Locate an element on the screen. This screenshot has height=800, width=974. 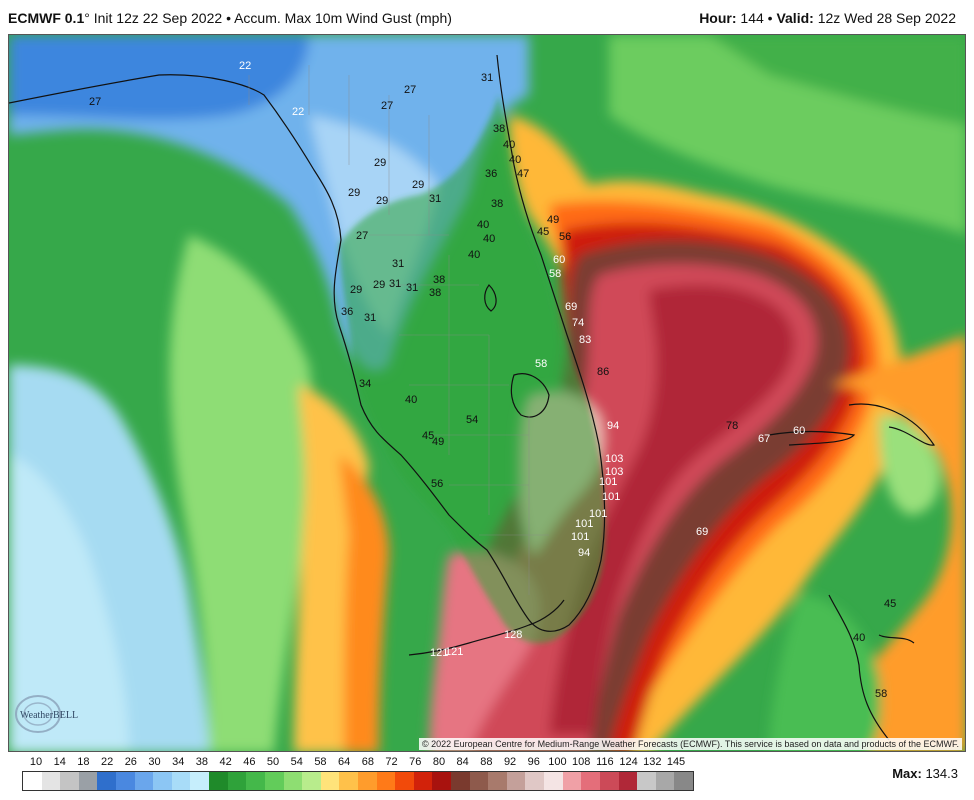
map-value-label: 60 is located at coordinates (559, 260).